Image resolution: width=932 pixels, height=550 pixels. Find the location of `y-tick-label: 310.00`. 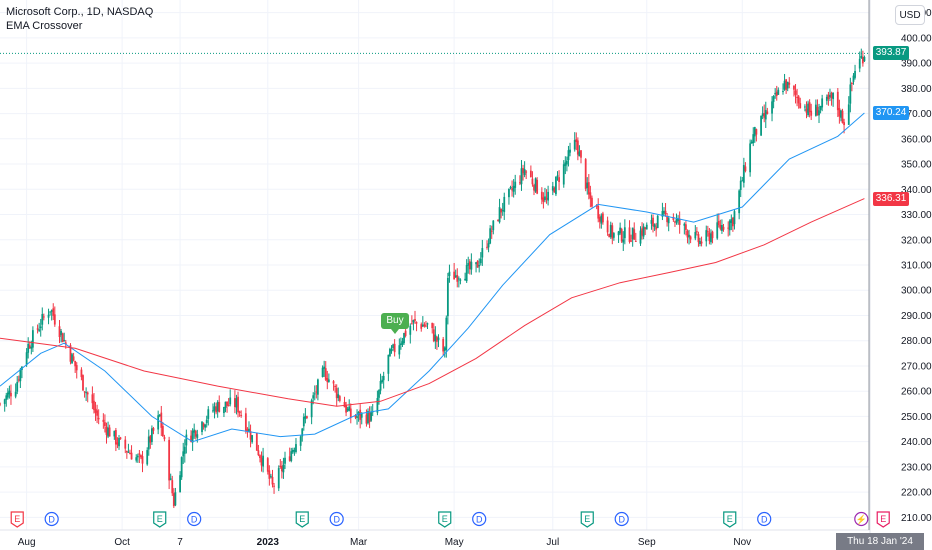

y-tick-label: 310.00 is located at coordinates (916, 266).